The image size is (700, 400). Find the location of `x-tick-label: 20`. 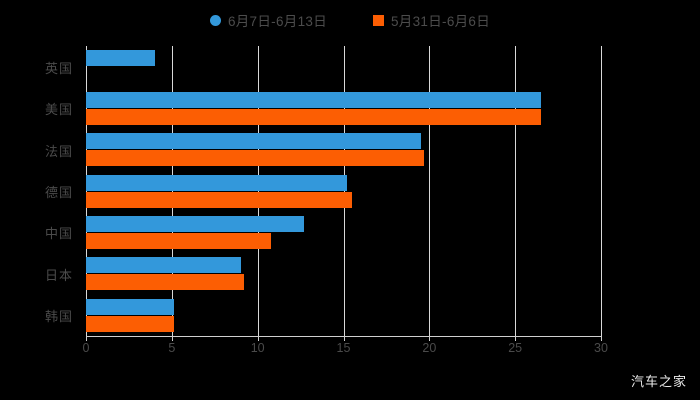

x-tick-label: 20 is located at coordinates (429, 348).